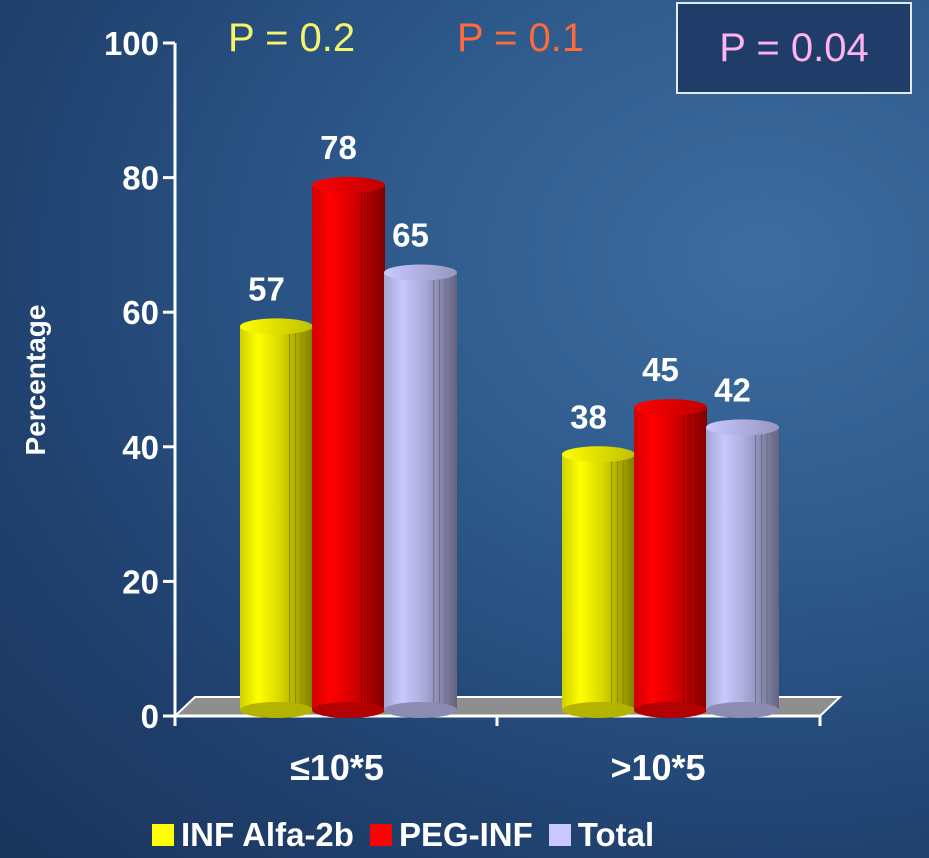 The width and height of the screenshot is (929, 858). I want to click on data-label: 45, so click(660, 369).